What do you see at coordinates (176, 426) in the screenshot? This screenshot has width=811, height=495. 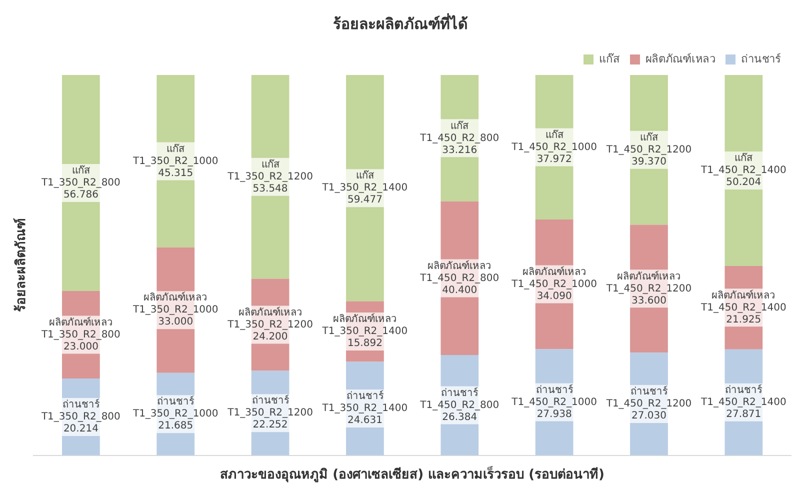 I see `data-label: 21.685` at bounding box center [176, 426].